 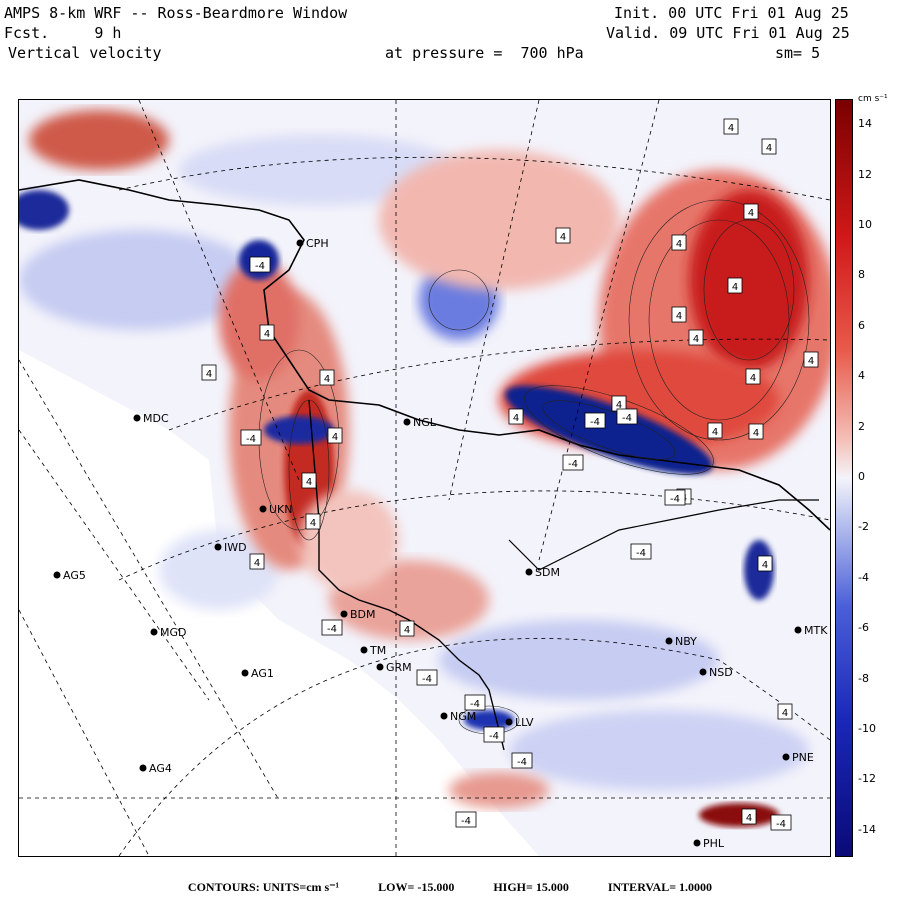 I want to click on colorbar-tick: 10, so click(x=865, y=224).